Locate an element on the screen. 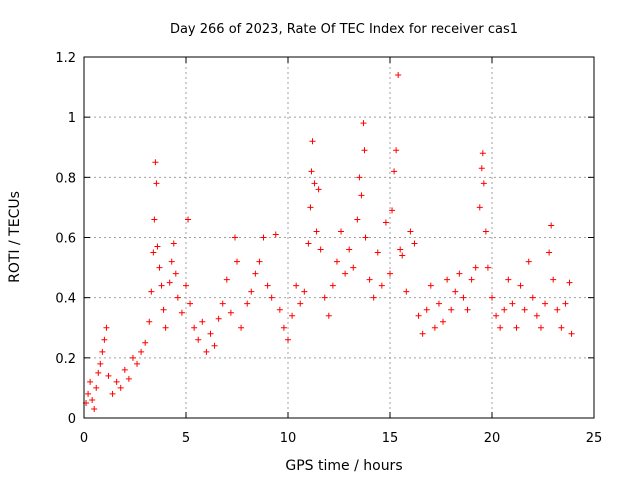 This screenshot has height=480, width=640. x-tick-label: 25 is located at coordinates (594, 438).